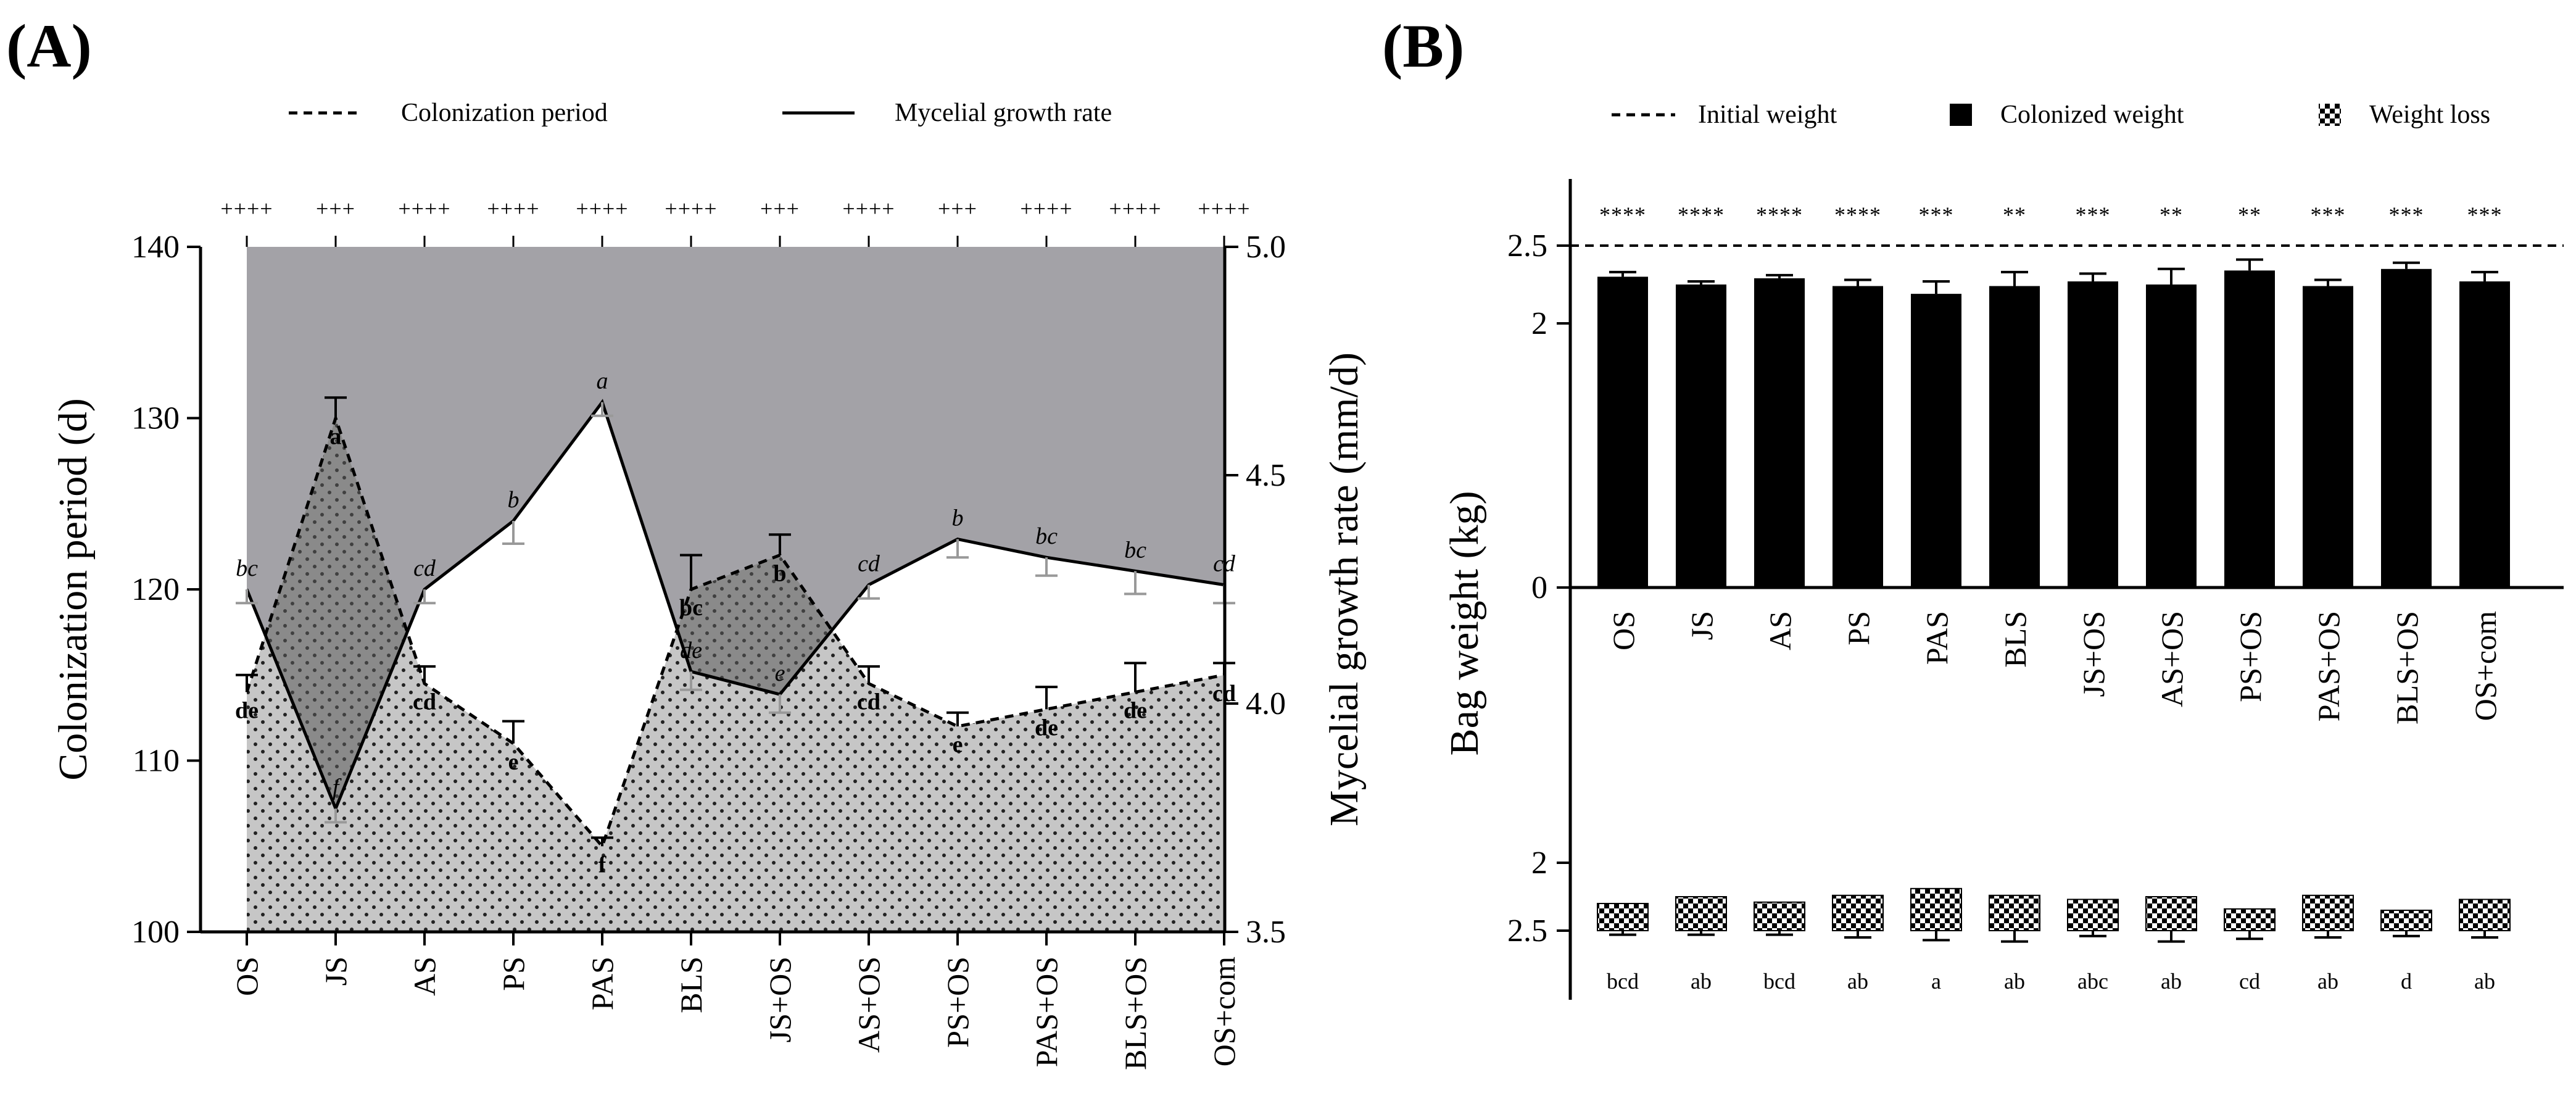  Describe the element at coordinates (2429, 115) in the screenshot. I see `legend-weight-loss: Weight loss` at that location.